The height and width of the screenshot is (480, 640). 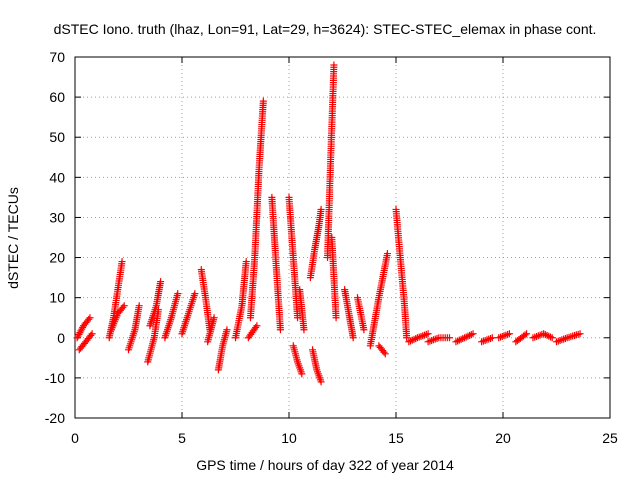 I want to click on y-tick-label: 40, so click(x=57, y=177).